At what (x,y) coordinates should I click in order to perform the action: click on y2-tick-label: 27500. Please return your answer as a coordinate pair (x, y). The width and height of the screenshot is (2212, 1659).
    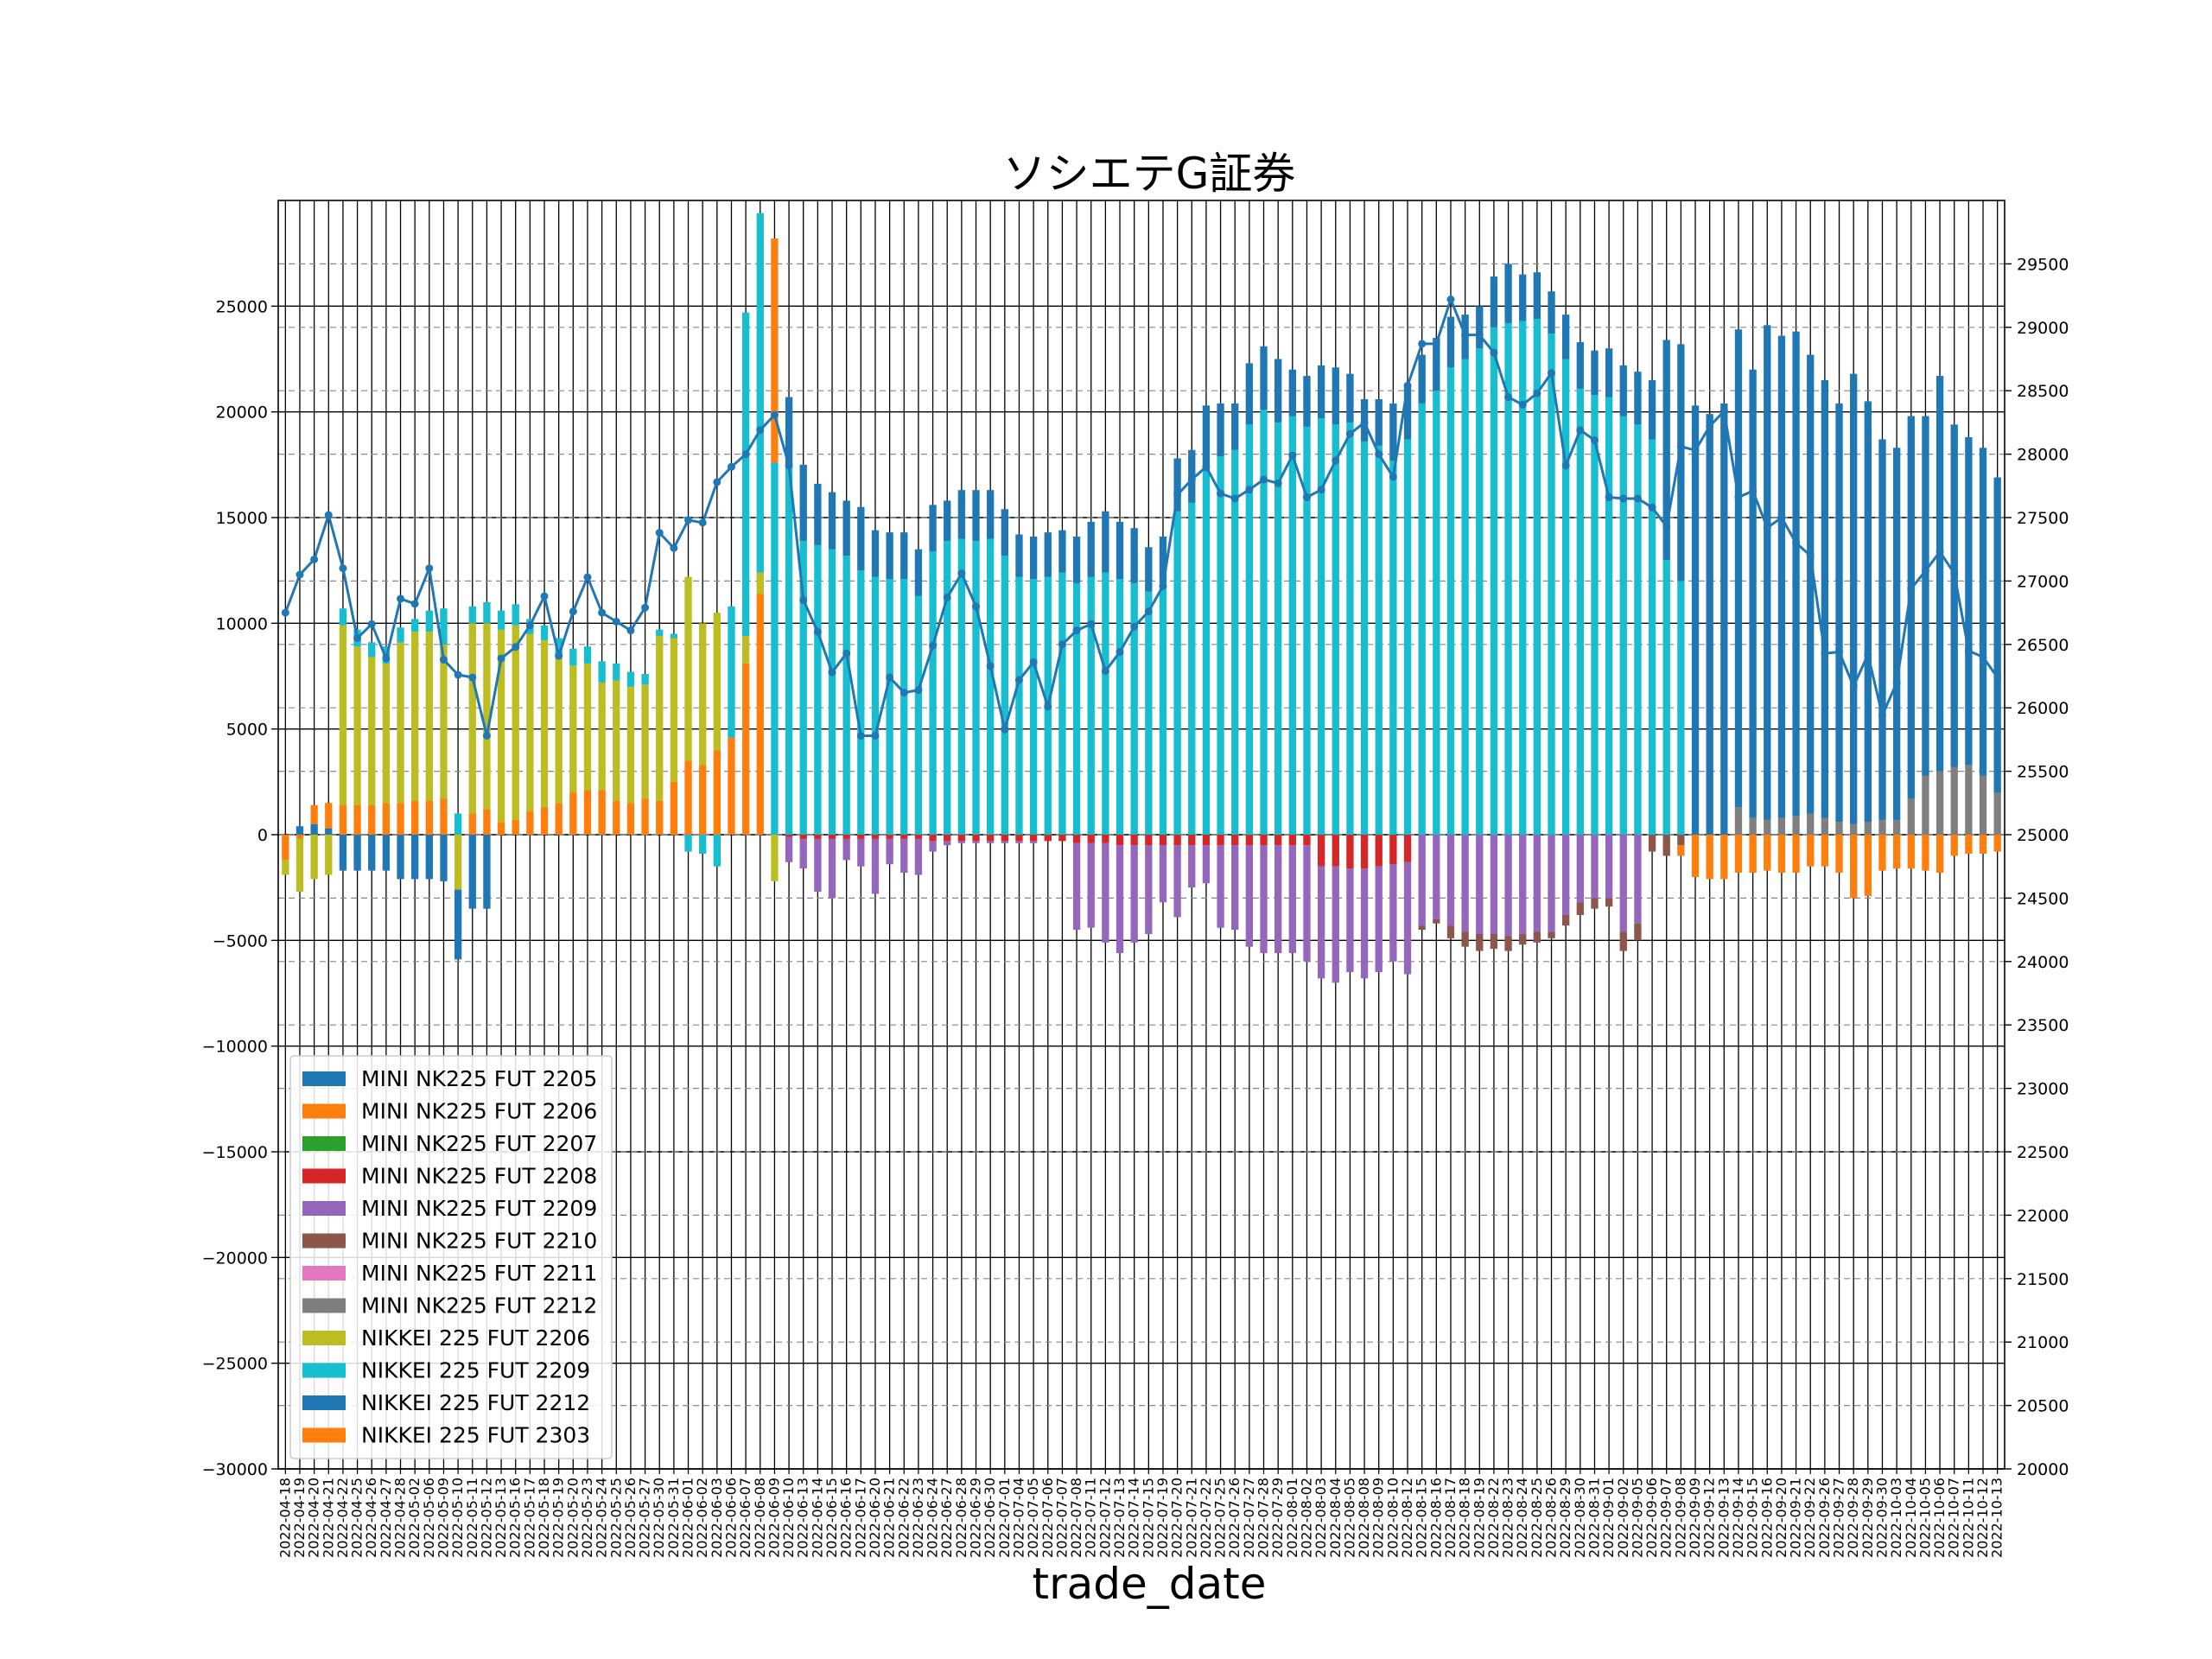
    Looking at the image, I should click on (2043, 518).